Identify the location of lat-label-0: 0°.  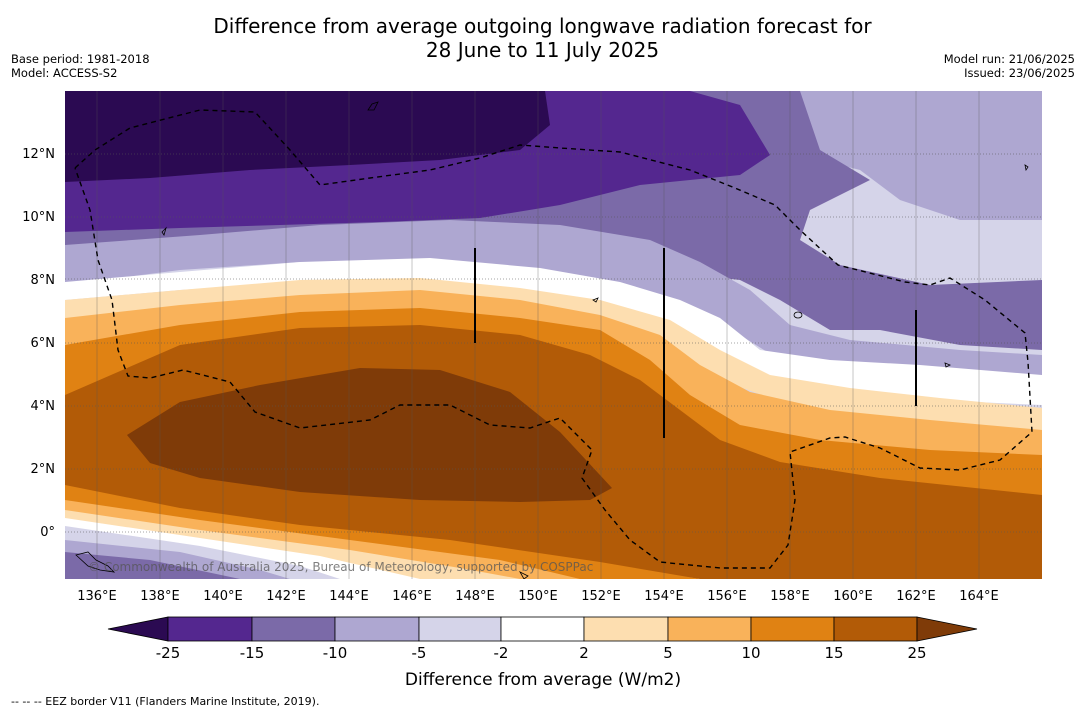
(47, 532).